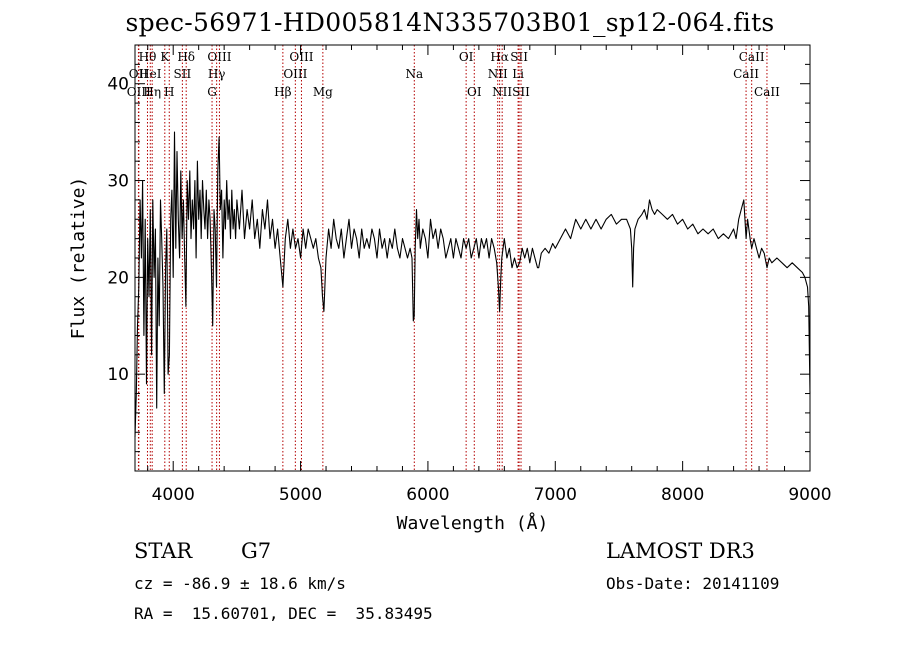 The height and width of the screenshot is (649, 900). What do you see at coordinates (217, 74) in the screenshot?
I see `line-marker-label: Hγ` at bounding box center [217, 74].